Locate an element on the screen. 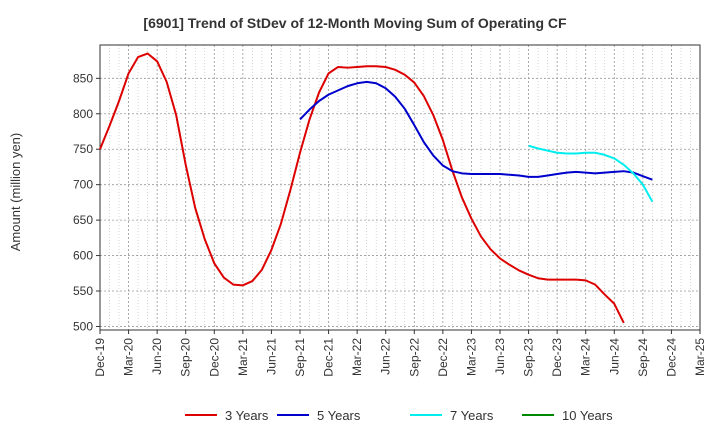  x-tick-label: Jun-21 is located at coordinates (271, 356).